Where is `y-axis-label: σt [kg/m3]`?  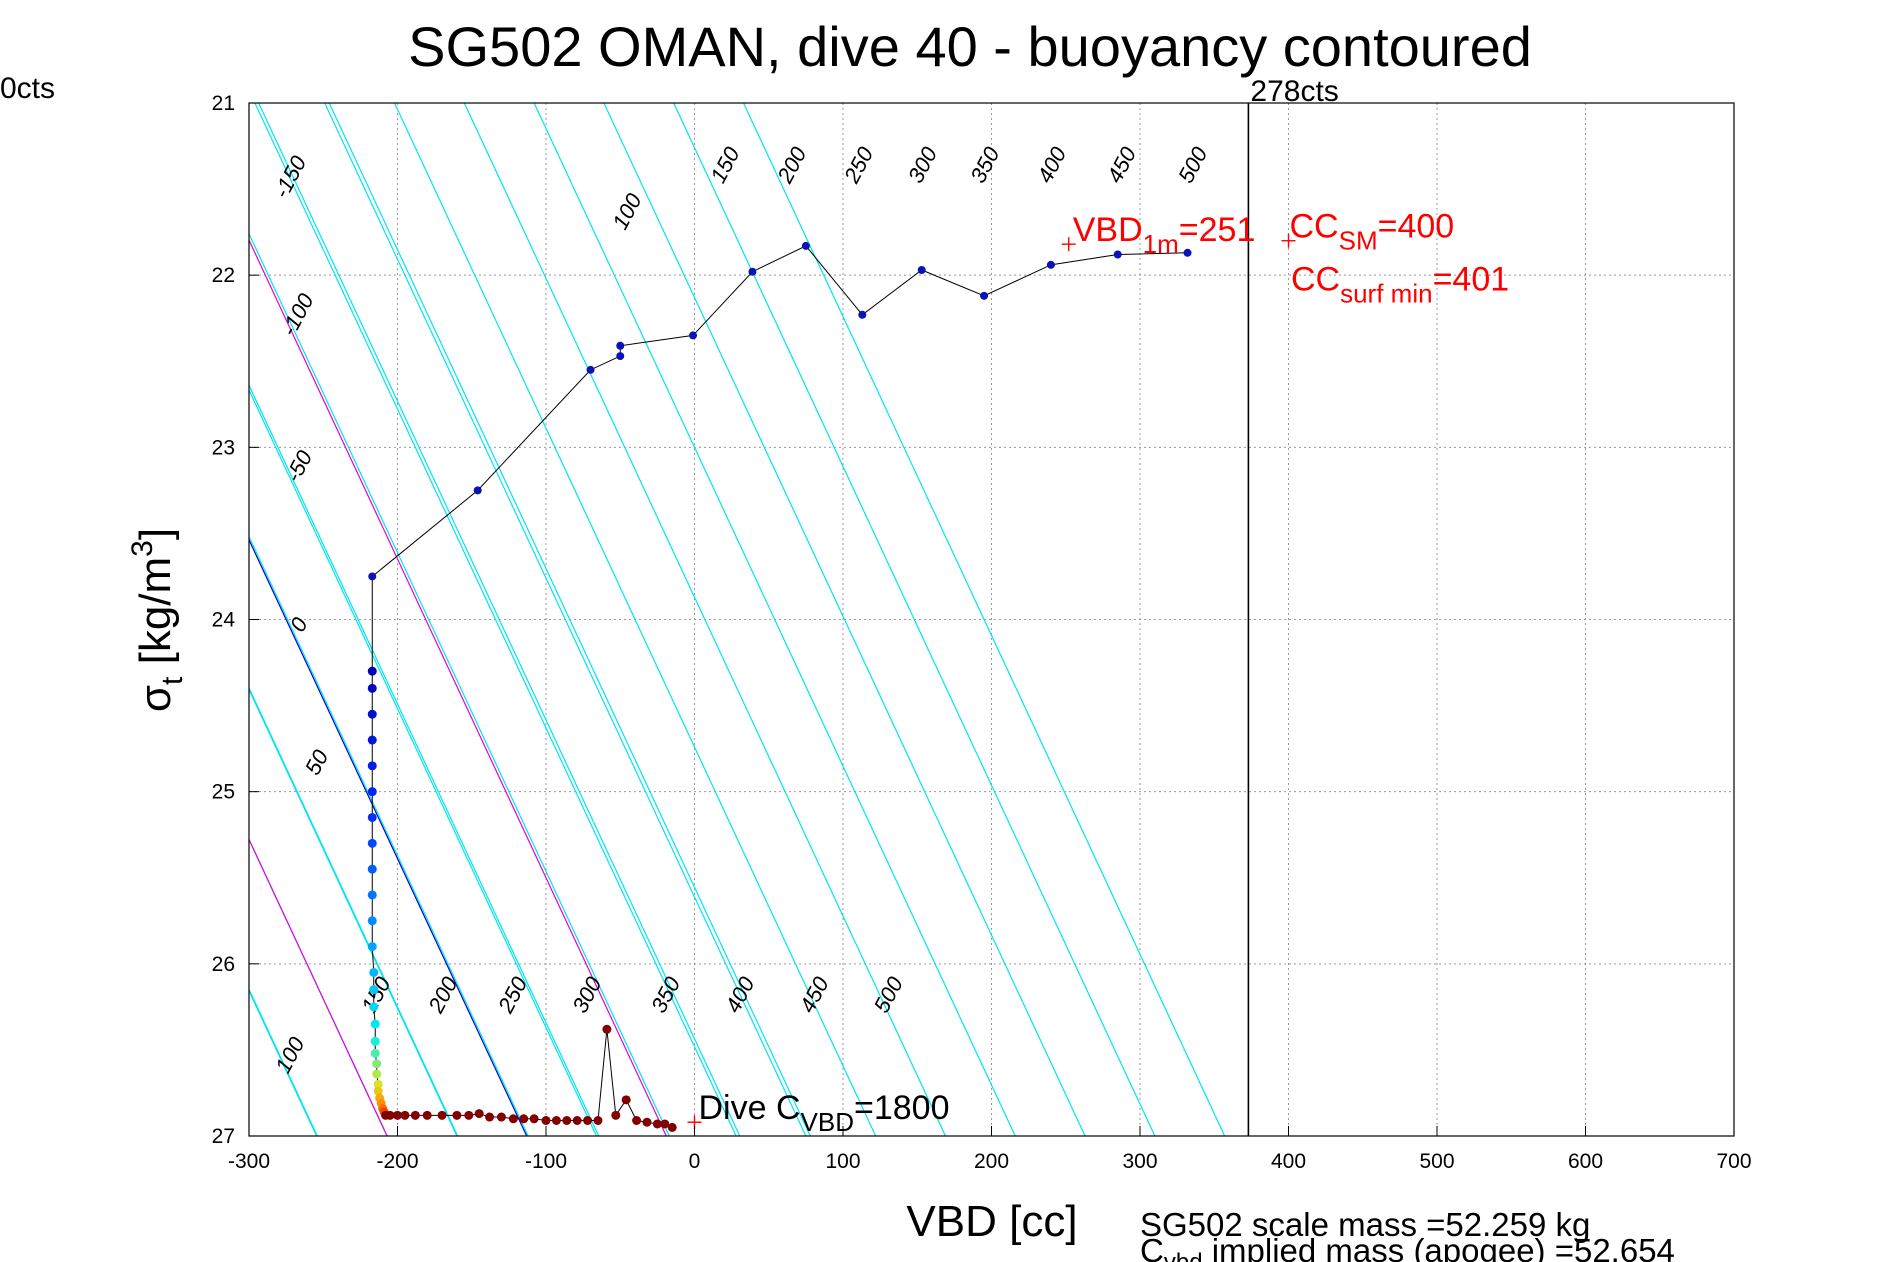 y-axis-label: σt [kg/m3] is located at coordinates (157, 620).